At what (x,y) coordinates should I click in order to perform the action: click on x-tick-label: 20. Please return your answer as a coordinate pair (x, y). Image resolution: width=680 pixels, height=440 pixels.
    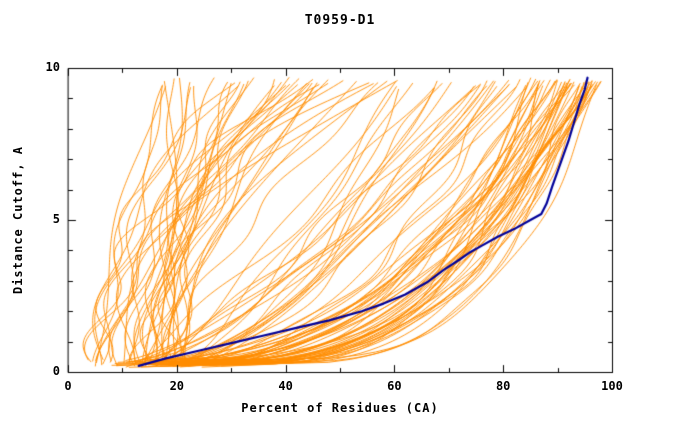
    Looking at the image, I should click on (177, 386).